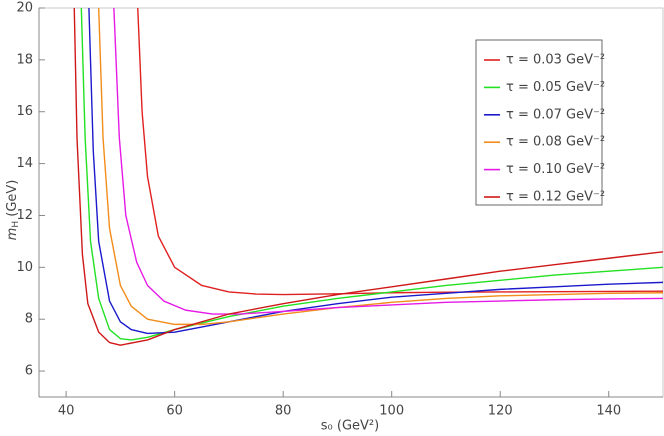 Image resolution: width=664 pixels, height=436 pixels. I want to click on x-tick-label: 140, so click(608, 411).